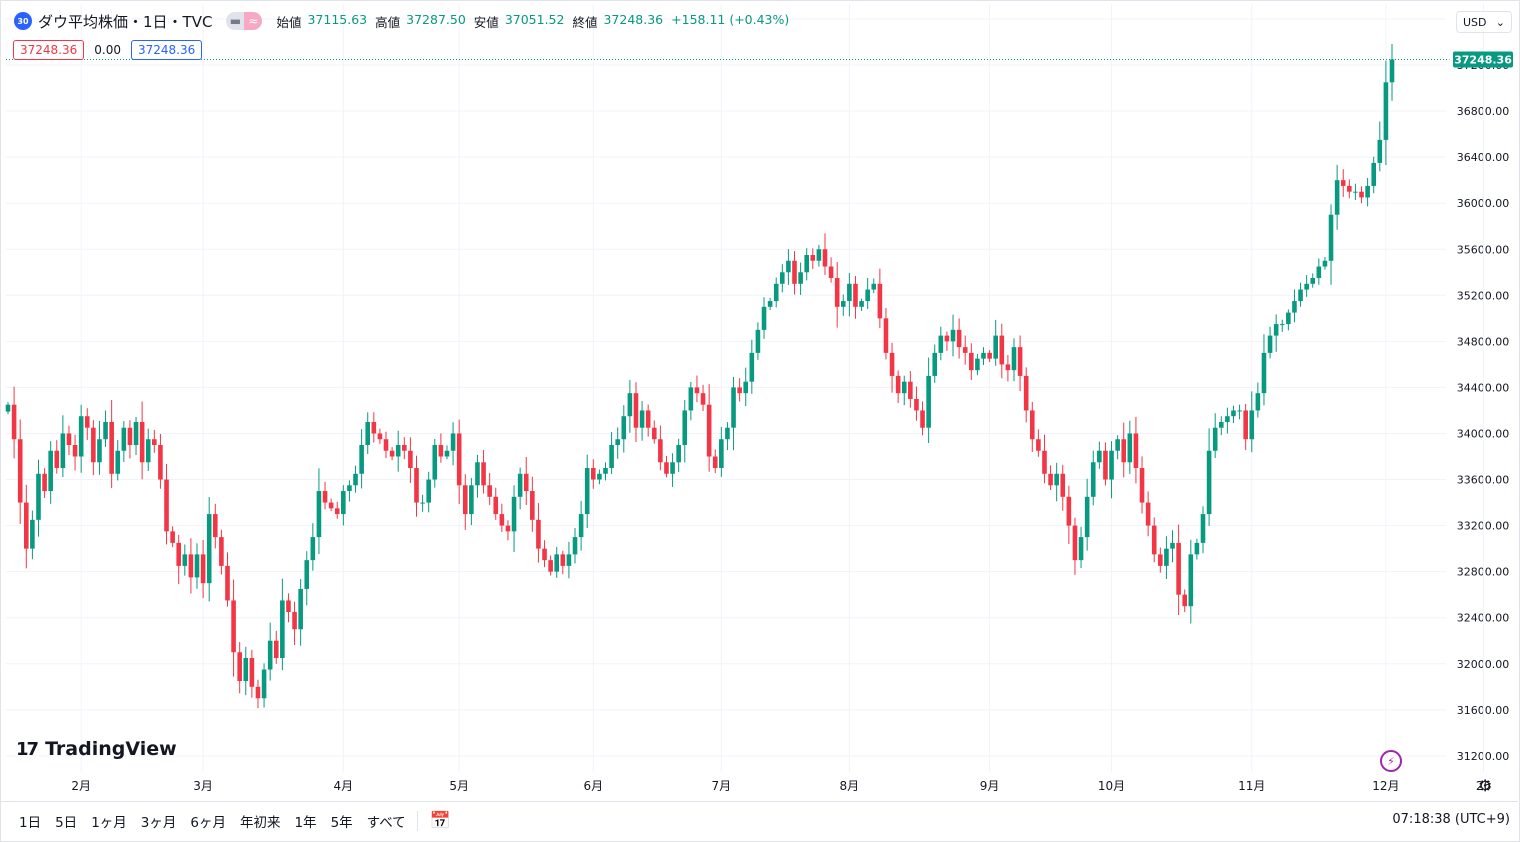 Image resolution: width=1520 pixels, height=842 pixels. What do you see at coordinates (722, 786) in the screenshot?
I see `x-tick-label: 7月` at bounding box center [722, 786].